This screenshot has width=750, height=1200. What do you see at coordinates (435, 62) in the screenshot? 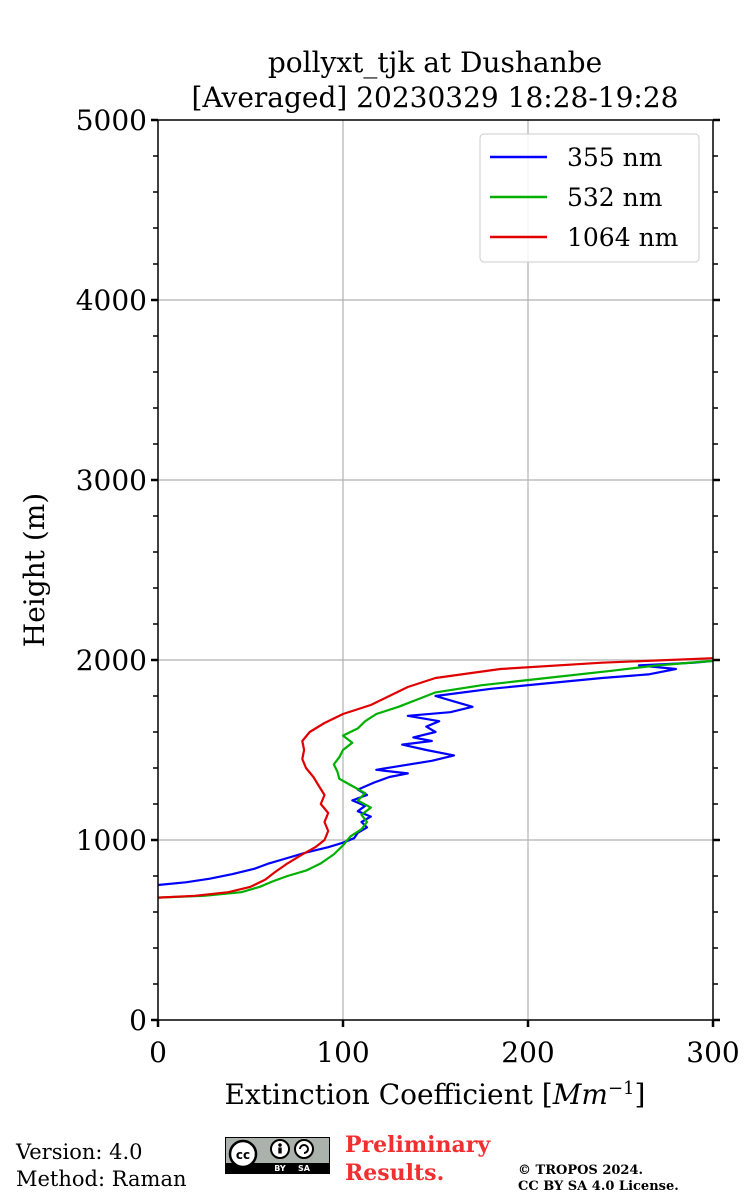
I see `chart-title: pollyxt_tjk at Dushanbe` at bounding box center [435, 62].